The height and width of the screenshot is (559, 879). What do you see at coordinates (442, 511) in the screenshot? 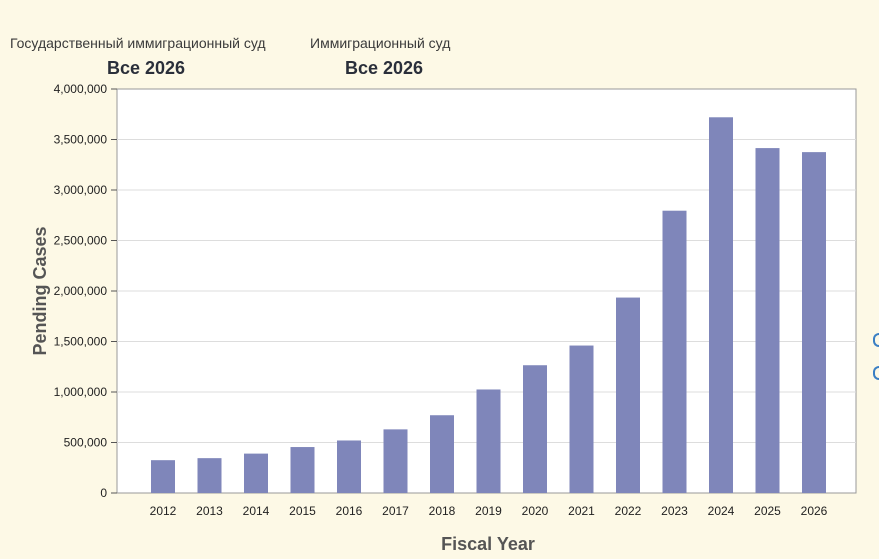
I see `x-tick-label: 2018` at bounding box center [442, 511].